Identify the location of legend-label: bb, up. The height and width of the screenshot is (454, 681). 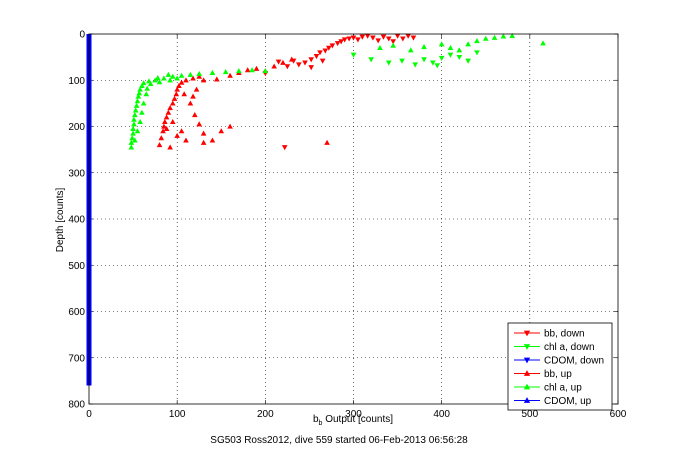
(558, 374).